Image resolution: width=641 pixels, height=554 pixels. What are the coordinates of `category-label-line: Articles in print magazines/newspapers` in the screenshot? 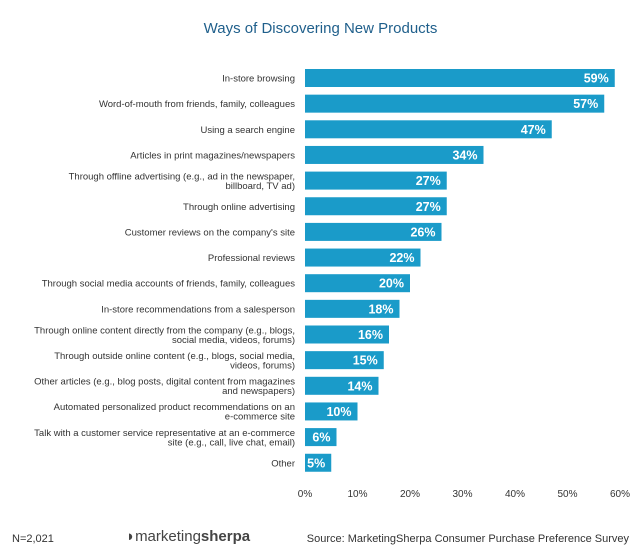 It's located at (212, 155).